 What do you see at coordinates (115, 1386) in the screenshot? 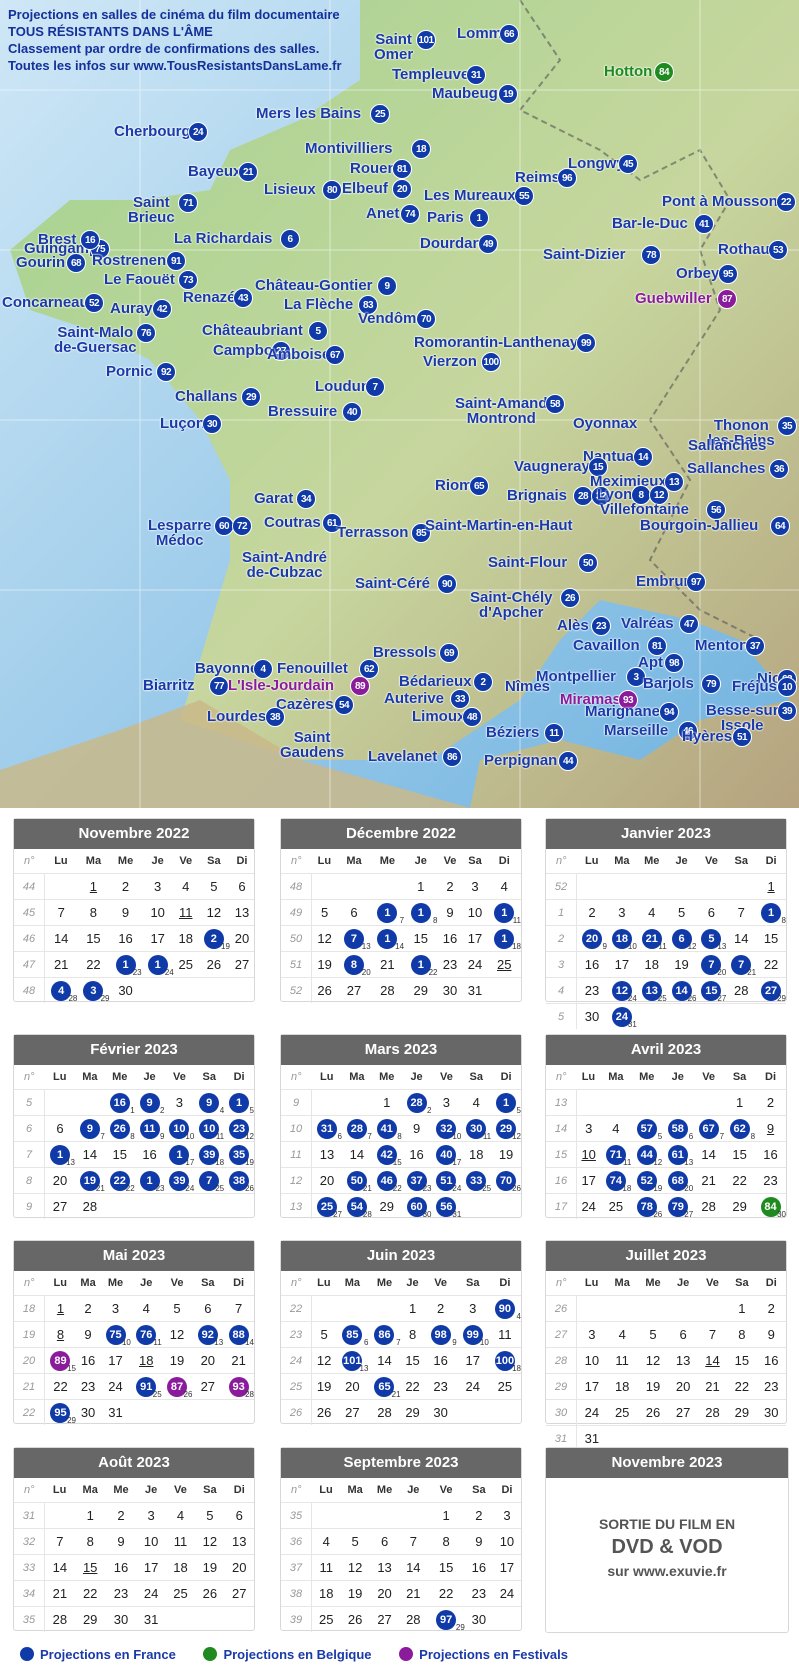
I see `day-cell: 24` at bounding box center [115, 1386].